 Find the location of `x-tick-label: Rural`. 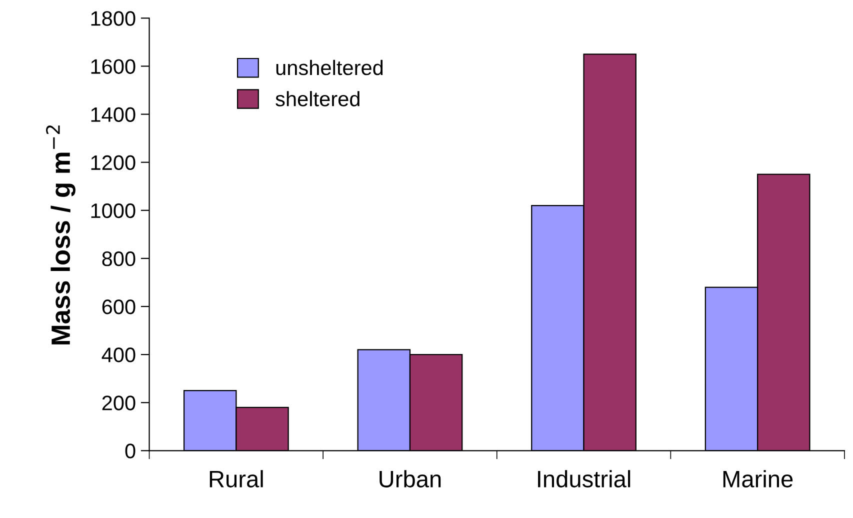

x-tick-label: Rural is located at coordinates (236, 479).